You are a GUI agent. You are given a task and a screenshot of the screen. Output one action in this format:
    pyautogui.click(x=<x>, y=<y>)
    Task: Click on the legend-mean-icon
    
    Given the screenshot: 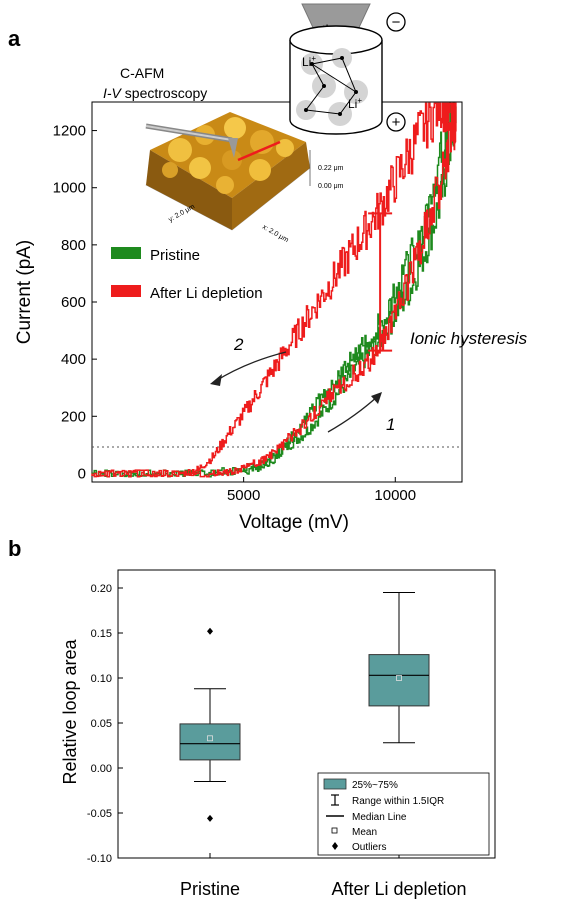 What is the action you would take?
    pyautogui.click(x=334, y=830)
    